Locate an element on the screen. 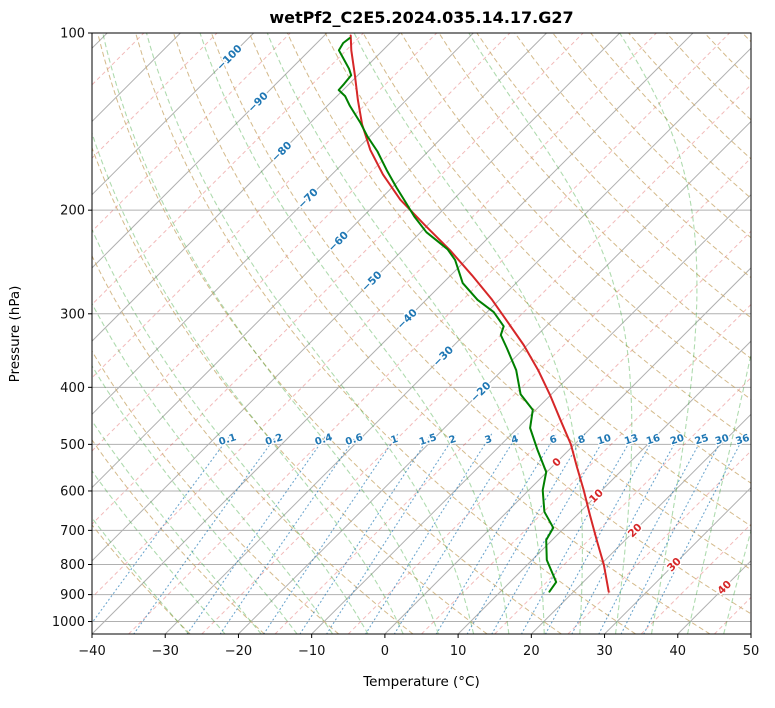  mixing-ratio-label: 1.5 is located at coordinates (428, 440).